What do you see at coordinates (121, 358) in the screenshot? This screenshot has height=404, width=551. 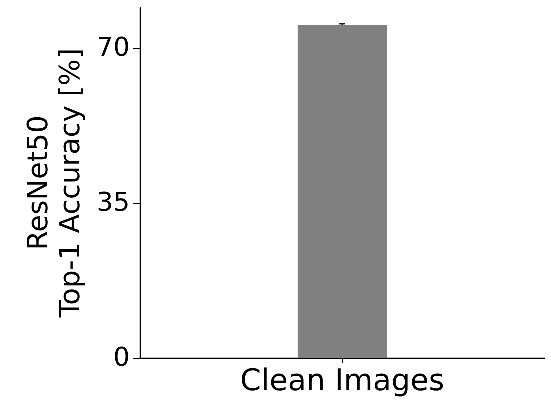 I see `y-tick-label: 0` at bounding box center [121, 358].